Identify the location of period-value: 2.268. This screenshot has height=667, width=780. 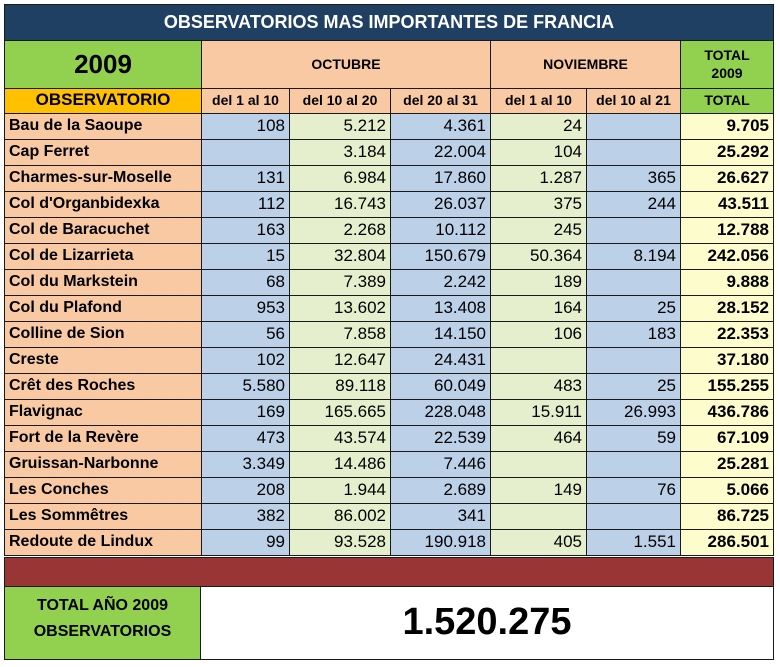
(340, 230).